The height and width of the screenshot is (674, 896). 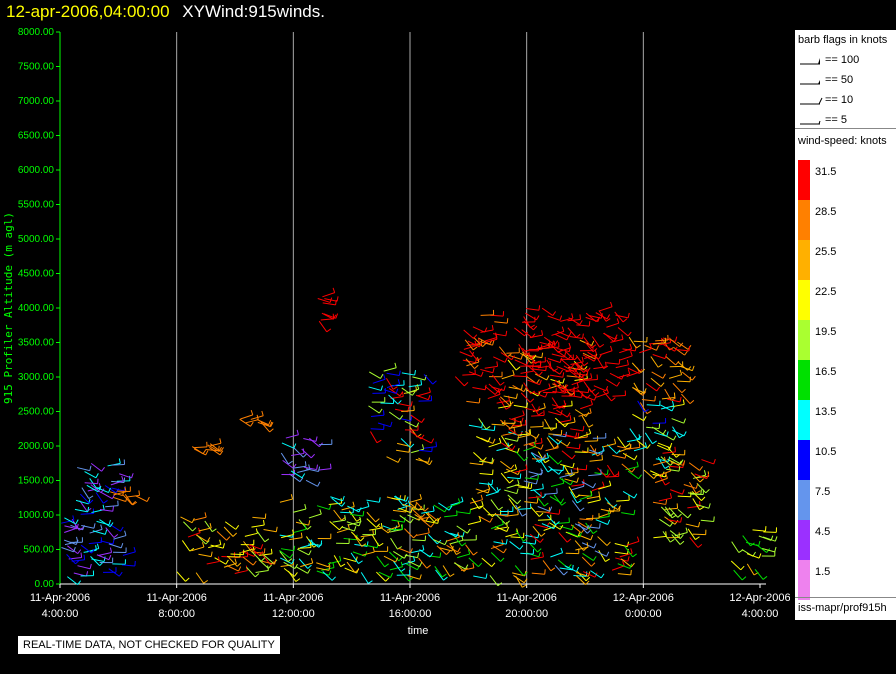 I want to click on y-tick-label: 2000.00, so click(x=36, y=446).